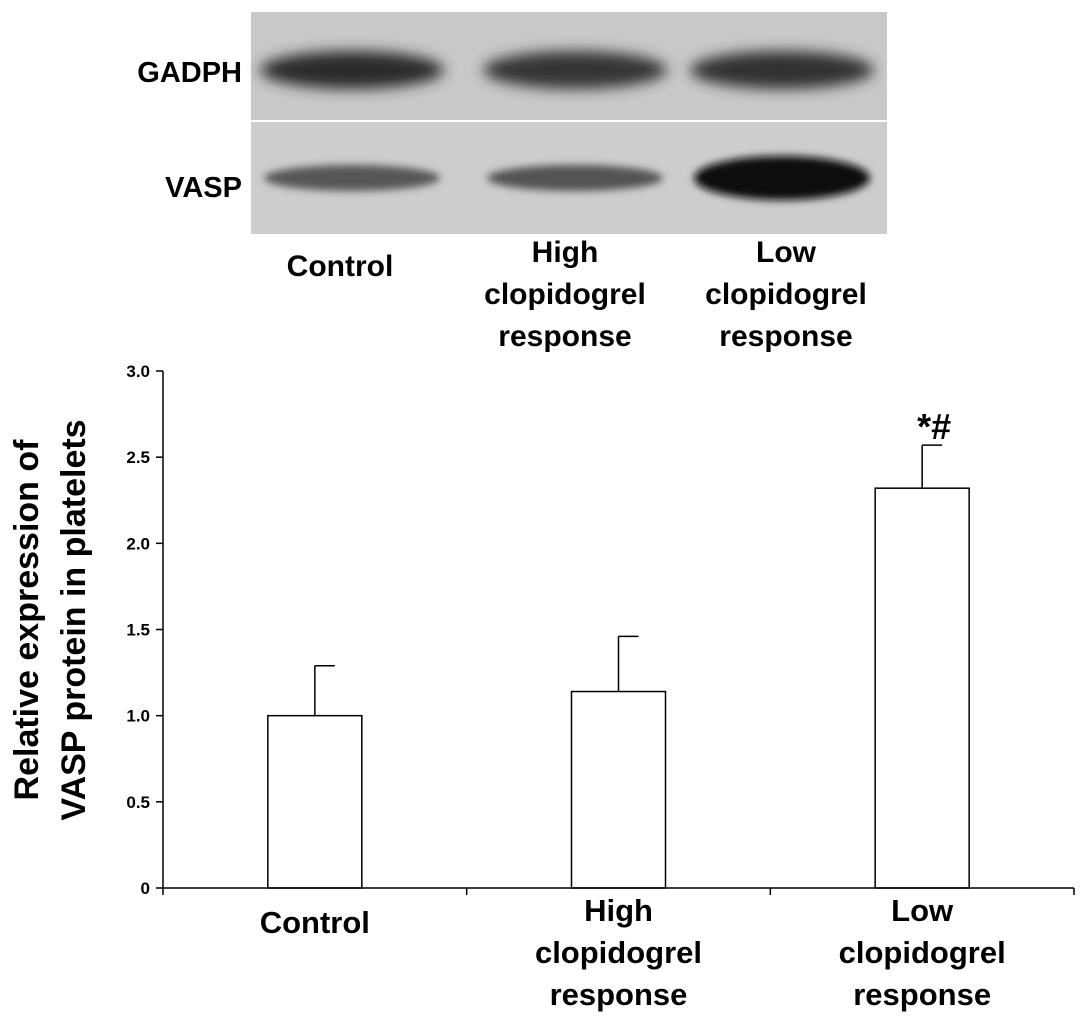  What do you see at coordinates (189, 73) in the screenshot?
I see `blot-row-label-gadph: GADPH` at bounding box center [189, 73].